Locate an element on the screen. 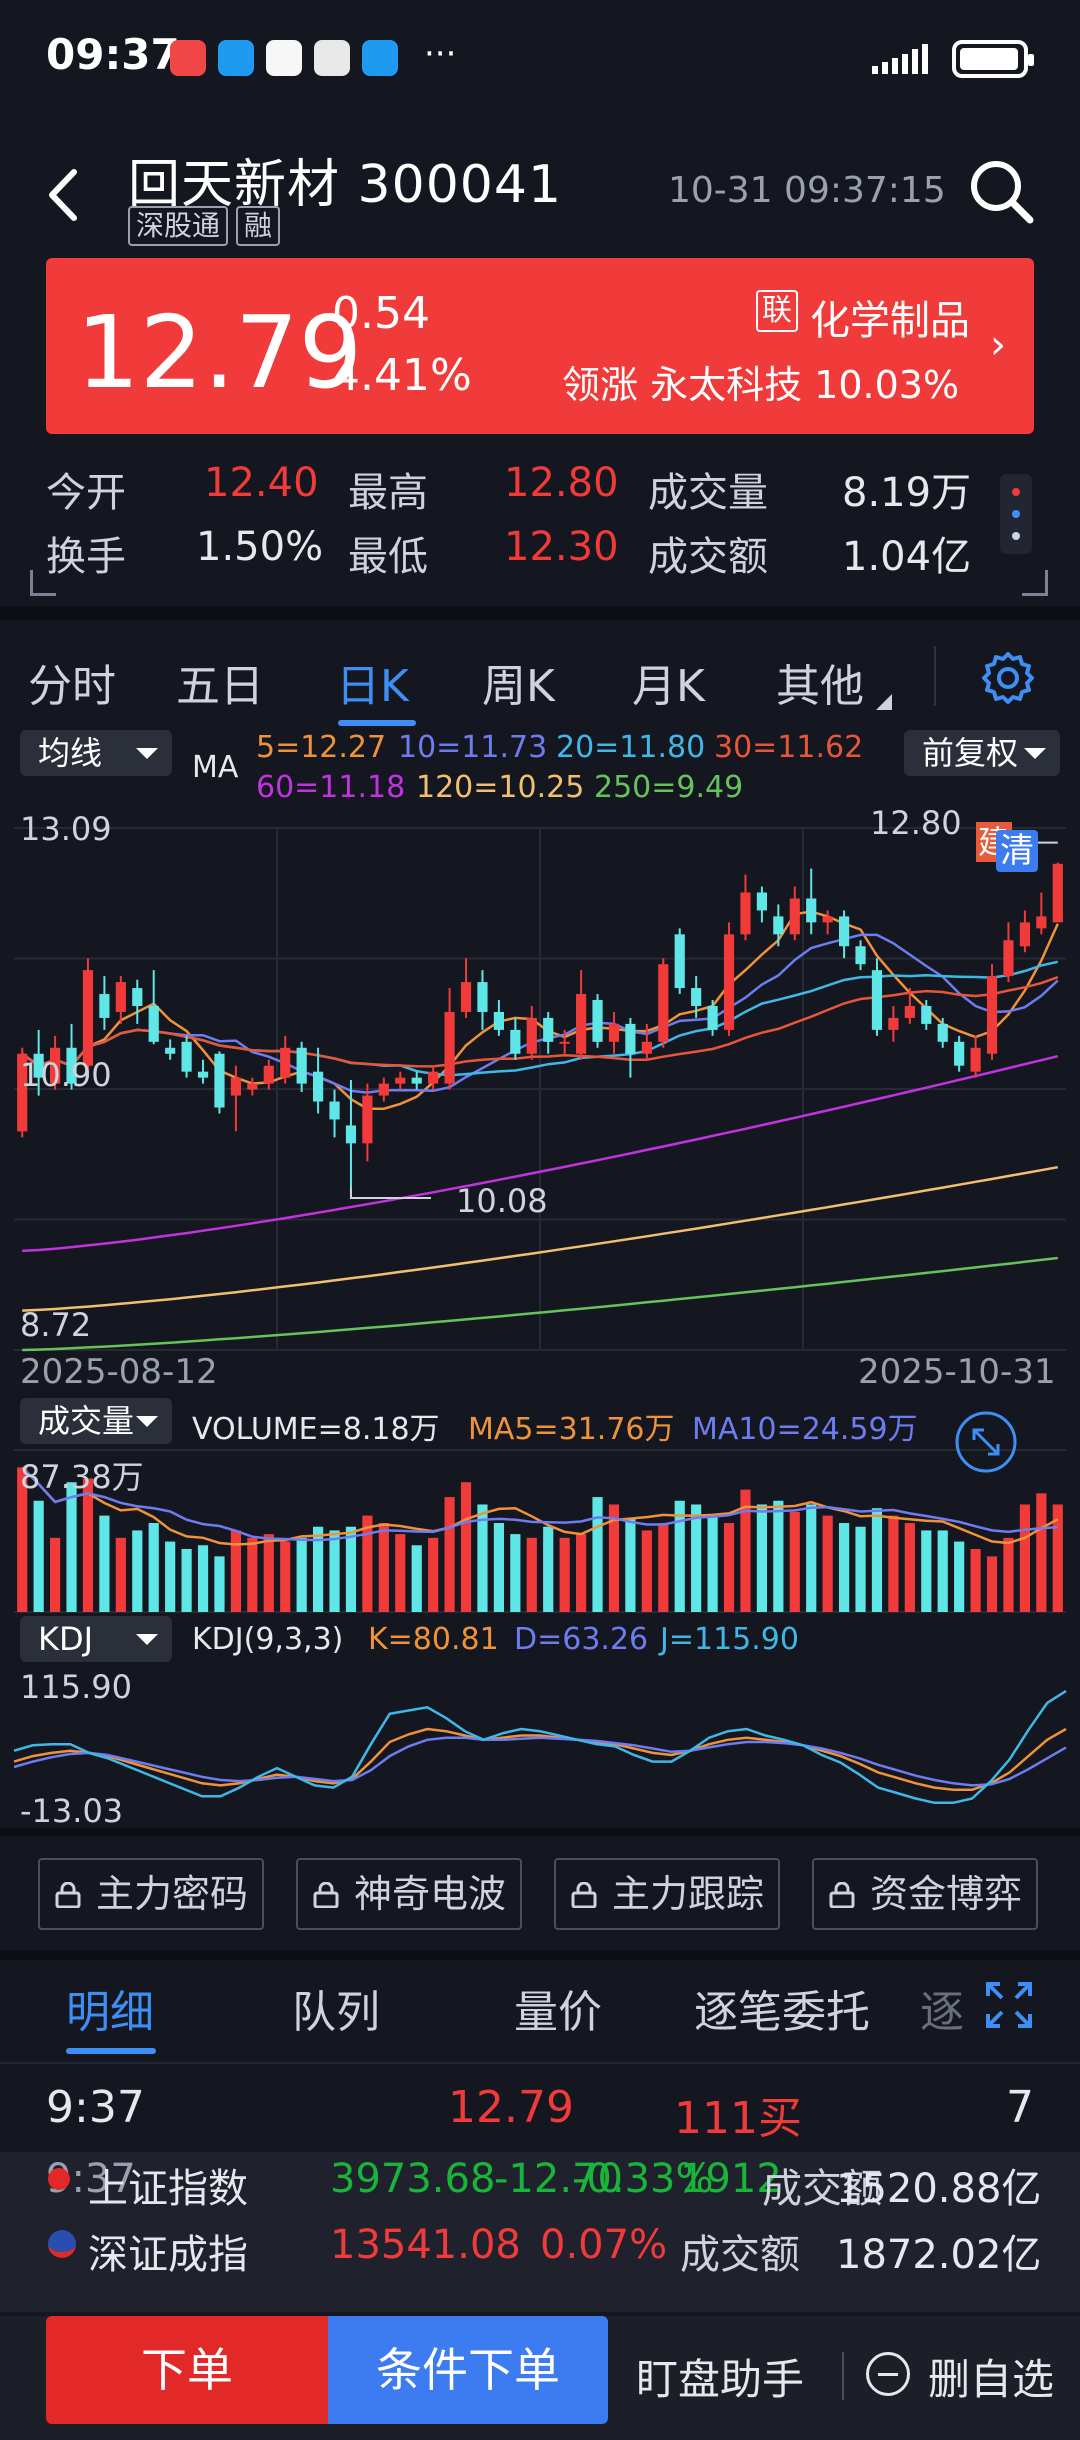  kdj-selector: KDJ is located at coordinates (96, 1639).